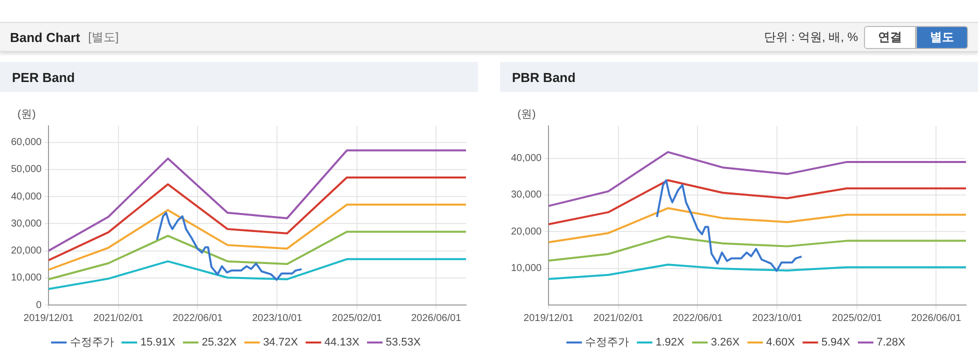 The width and height of the screenshot is (978, 361). Describe the element at coordinates (739, 77) in the screenshot. I see `chart-title: PBR Band` at that location.